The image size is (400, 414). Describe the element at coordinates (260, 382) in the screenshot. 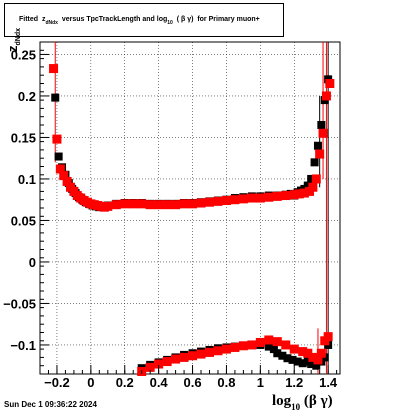

I see `x-tick-label: 1` at that location.